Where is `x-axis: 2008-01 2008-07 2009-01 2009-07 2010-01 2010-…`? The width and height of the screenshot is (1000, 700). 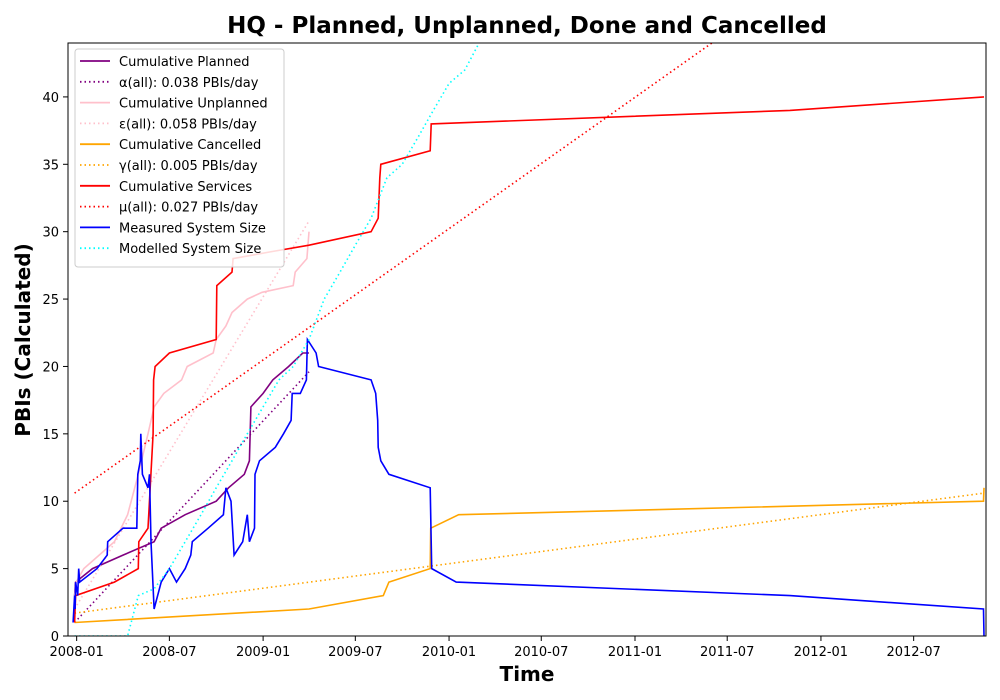
x-axis: 2008-01 2008-07 2009-01 2009-07 2010-01 2010-… is located at coordinates (495, 648).